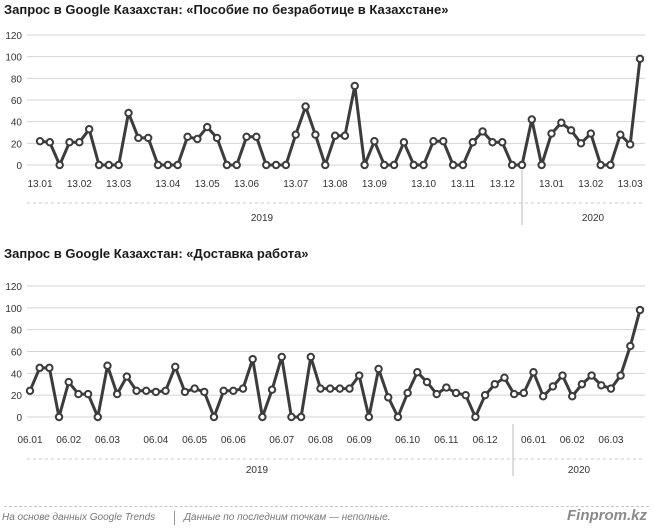  Describe the element at coordinates (29, 440) in the screenshot. I see `x-tick-label: 06.01` at that location.